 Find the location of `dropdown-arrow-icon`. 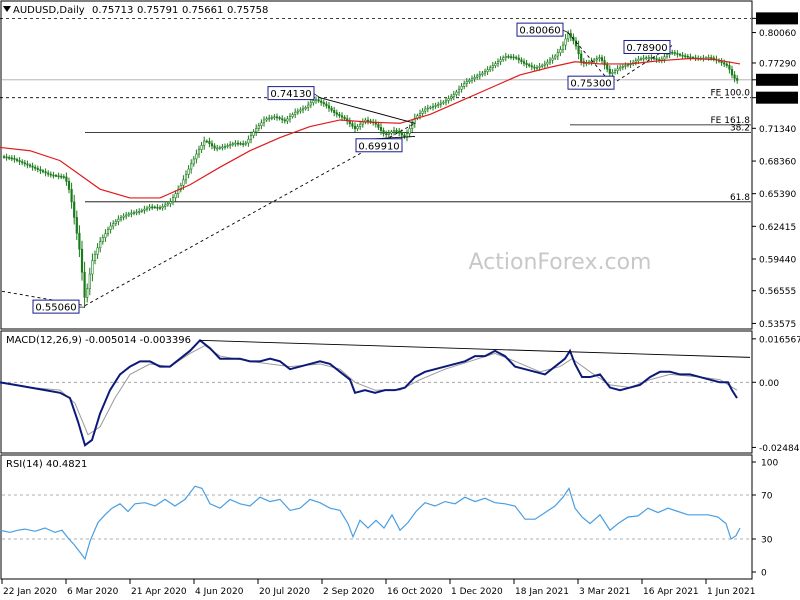

dropdown-arrow-icon is located at coordinates (7, 9).